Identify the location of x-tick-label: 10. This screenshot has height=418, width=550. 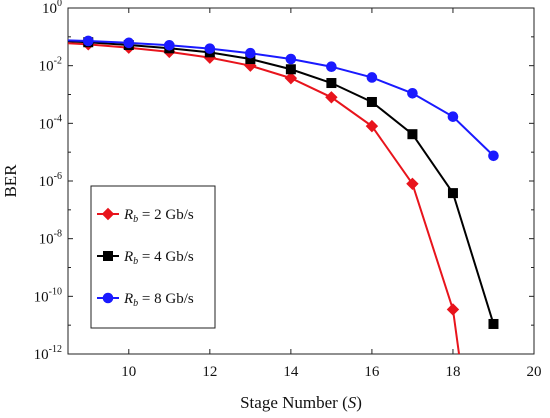
(128, 372).